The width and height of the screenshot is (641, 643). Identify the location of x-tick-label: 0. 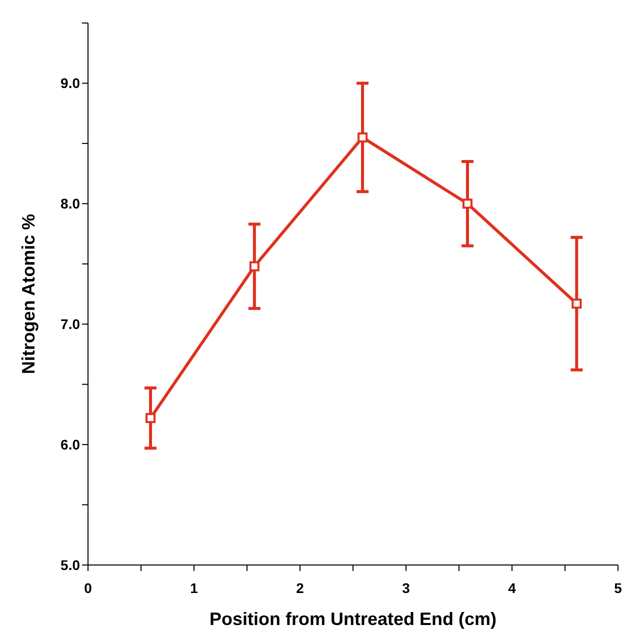
(88, 588).